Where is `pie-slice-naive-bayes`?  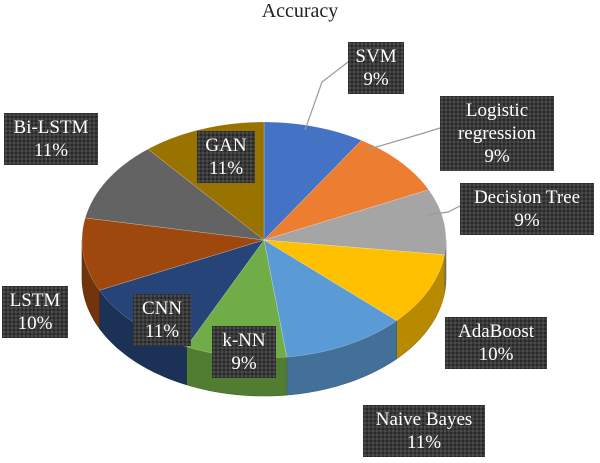
pie-slice-naive-bayes is located at coordinates (330, 298).